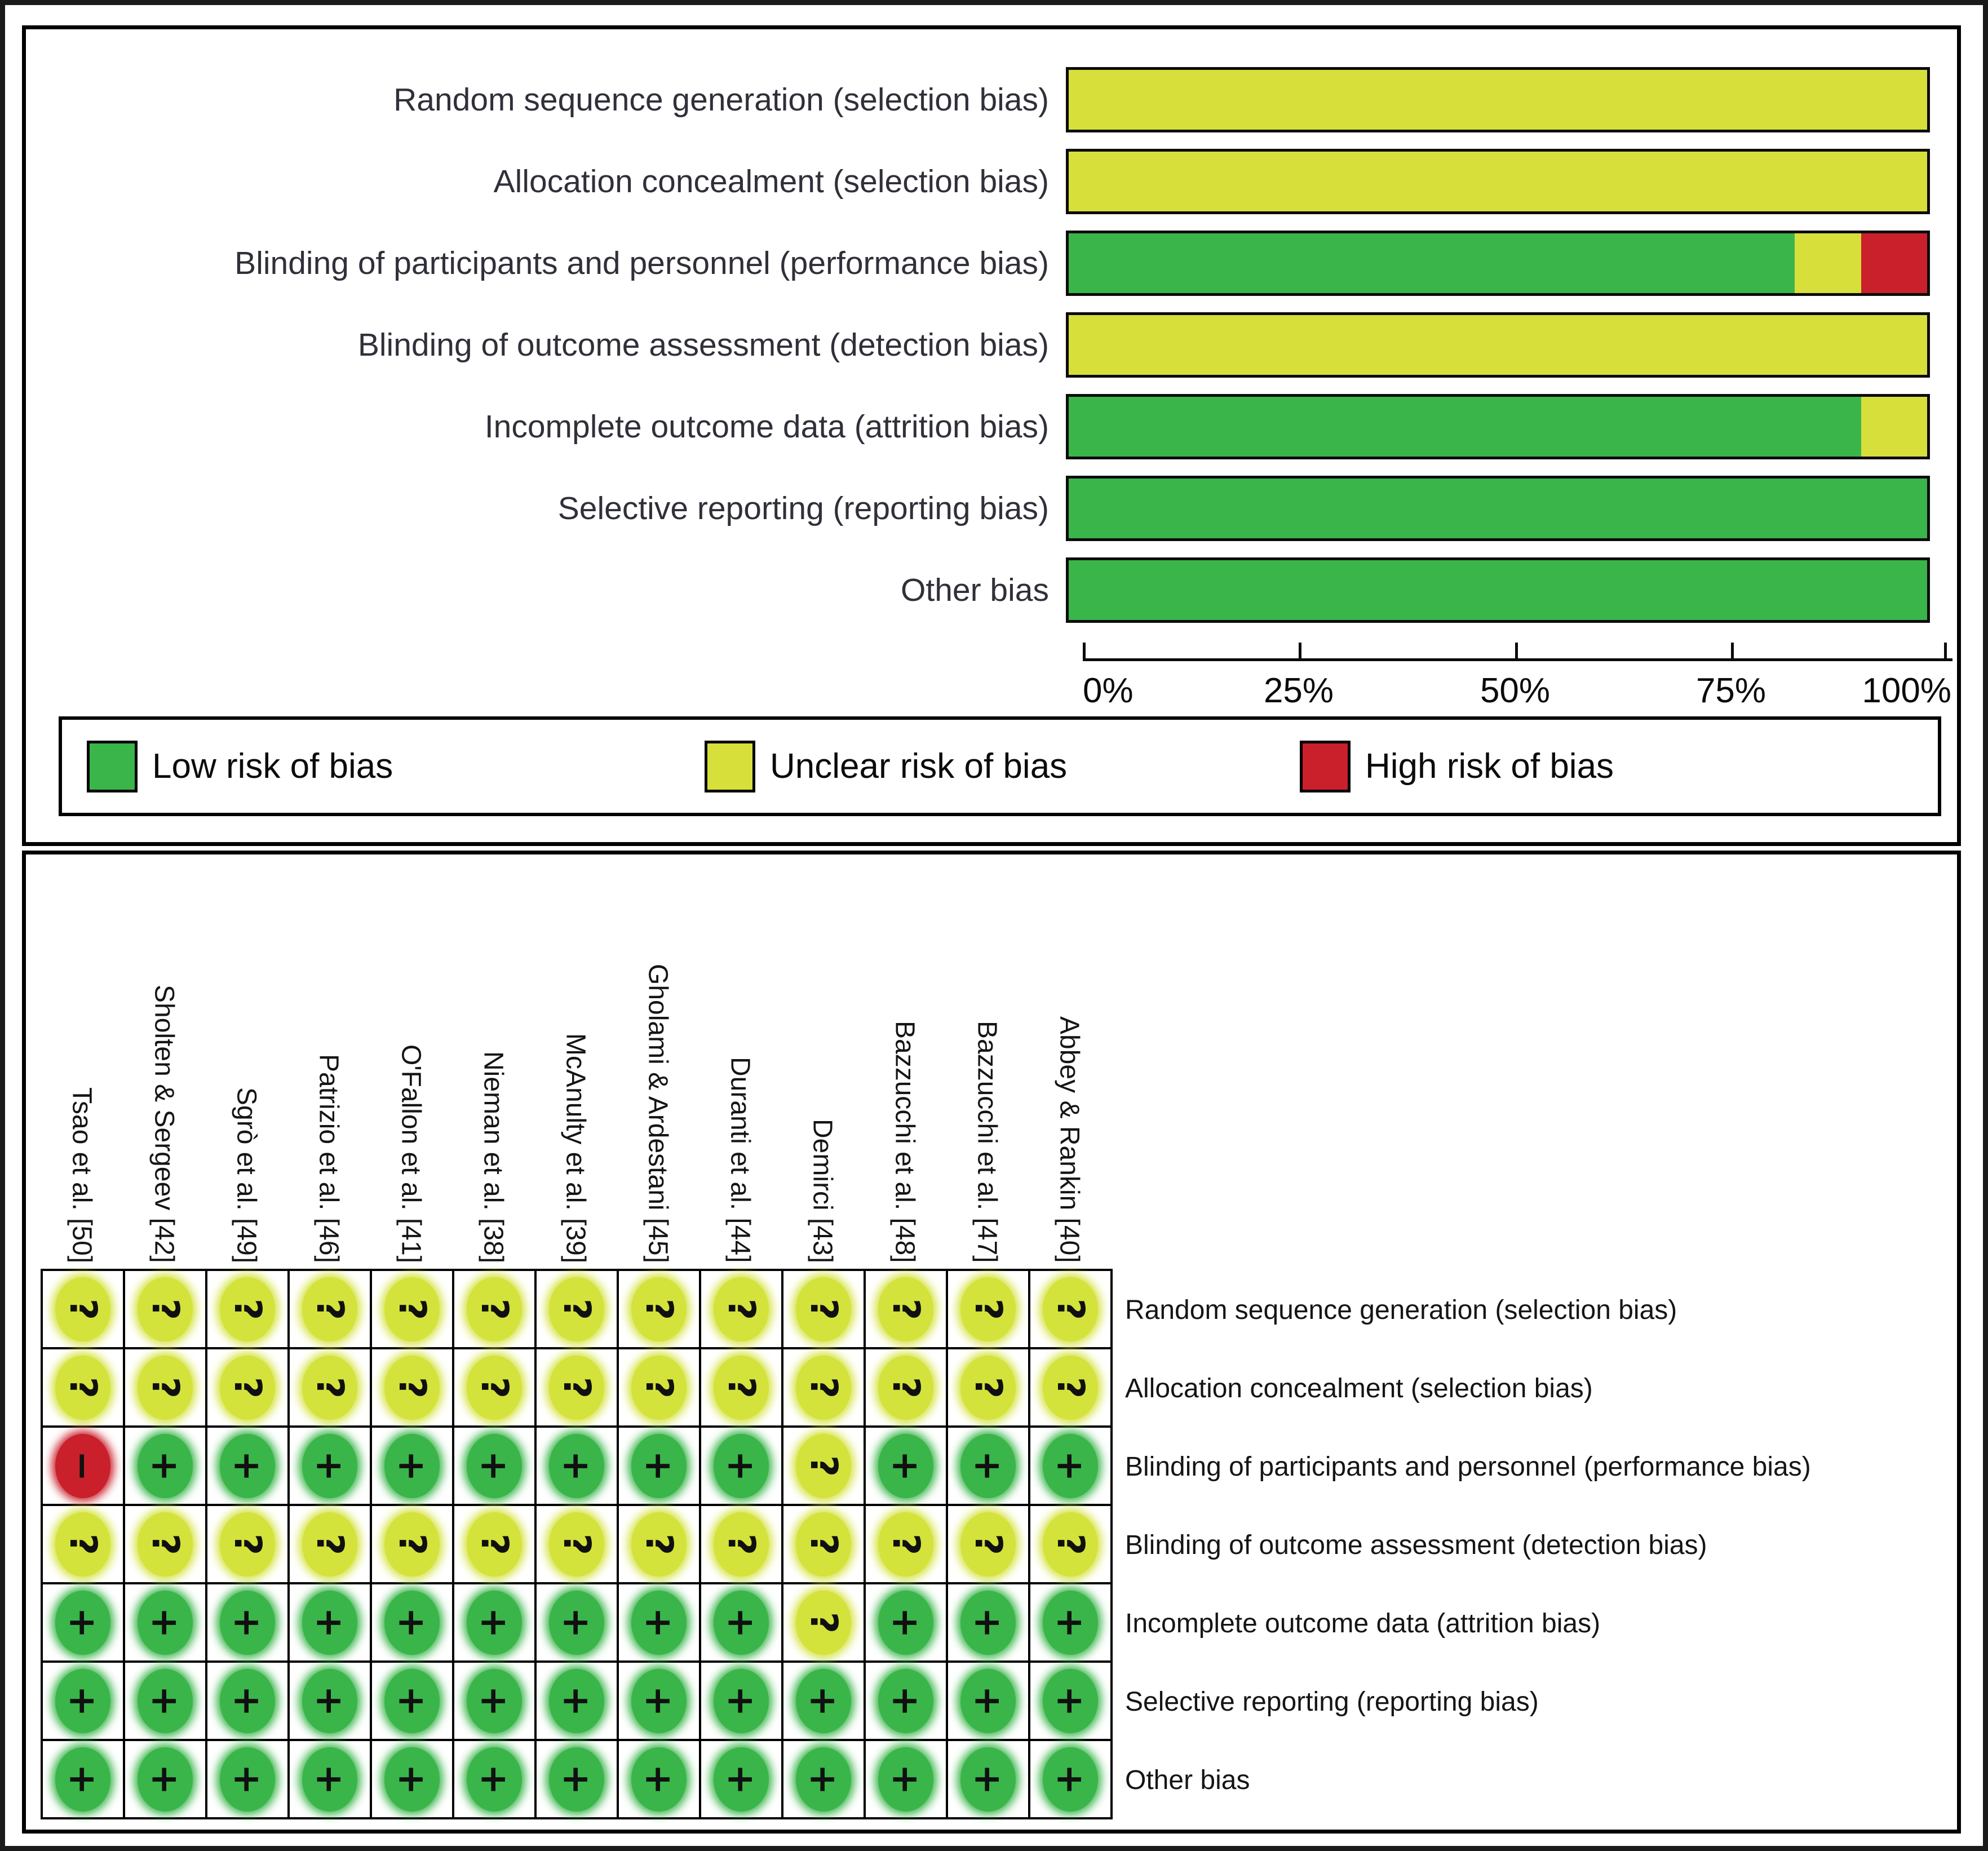  What do you see at coordinates (1108, 690) in the screenshot?
I see `x-axis-tick-label: 0%` at bounding box center [1108, 690].